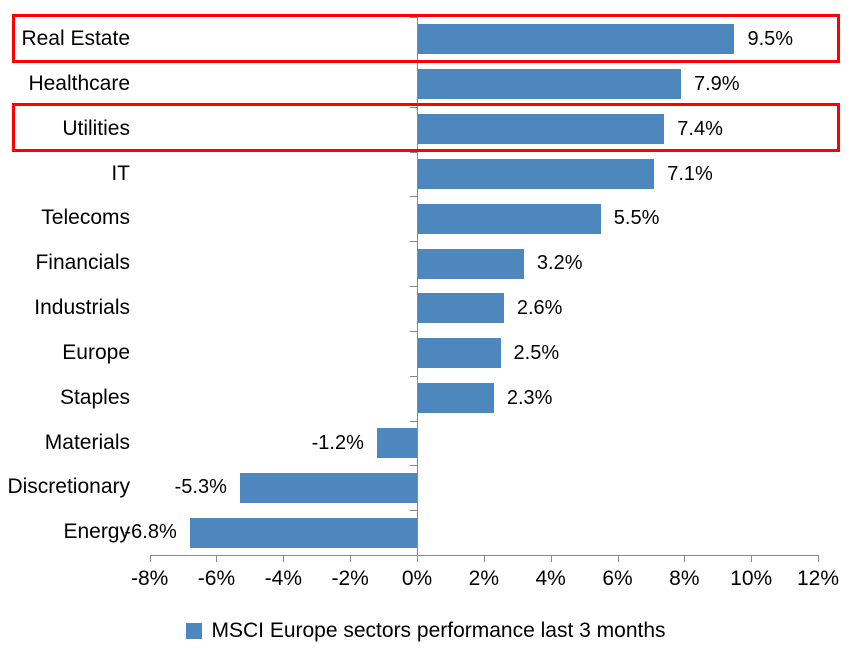  Describe the element at coordinates (194, 631) in the screenshot. I see `legend-marker` at that location.